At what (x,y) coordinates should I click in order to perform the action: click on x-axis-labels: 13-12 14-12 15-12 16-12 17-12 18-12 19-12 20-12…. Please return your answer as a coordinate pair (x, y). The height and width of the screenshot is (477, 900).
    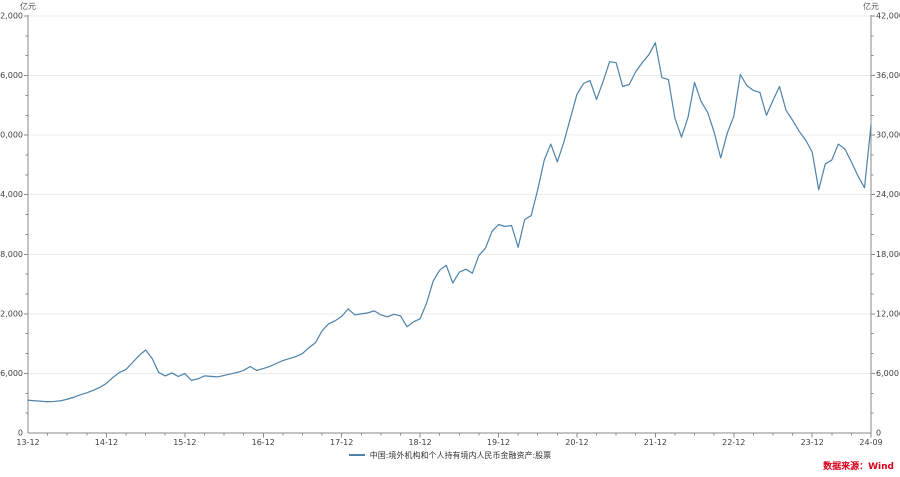
    Looking at the image, I should click on (449, 442).